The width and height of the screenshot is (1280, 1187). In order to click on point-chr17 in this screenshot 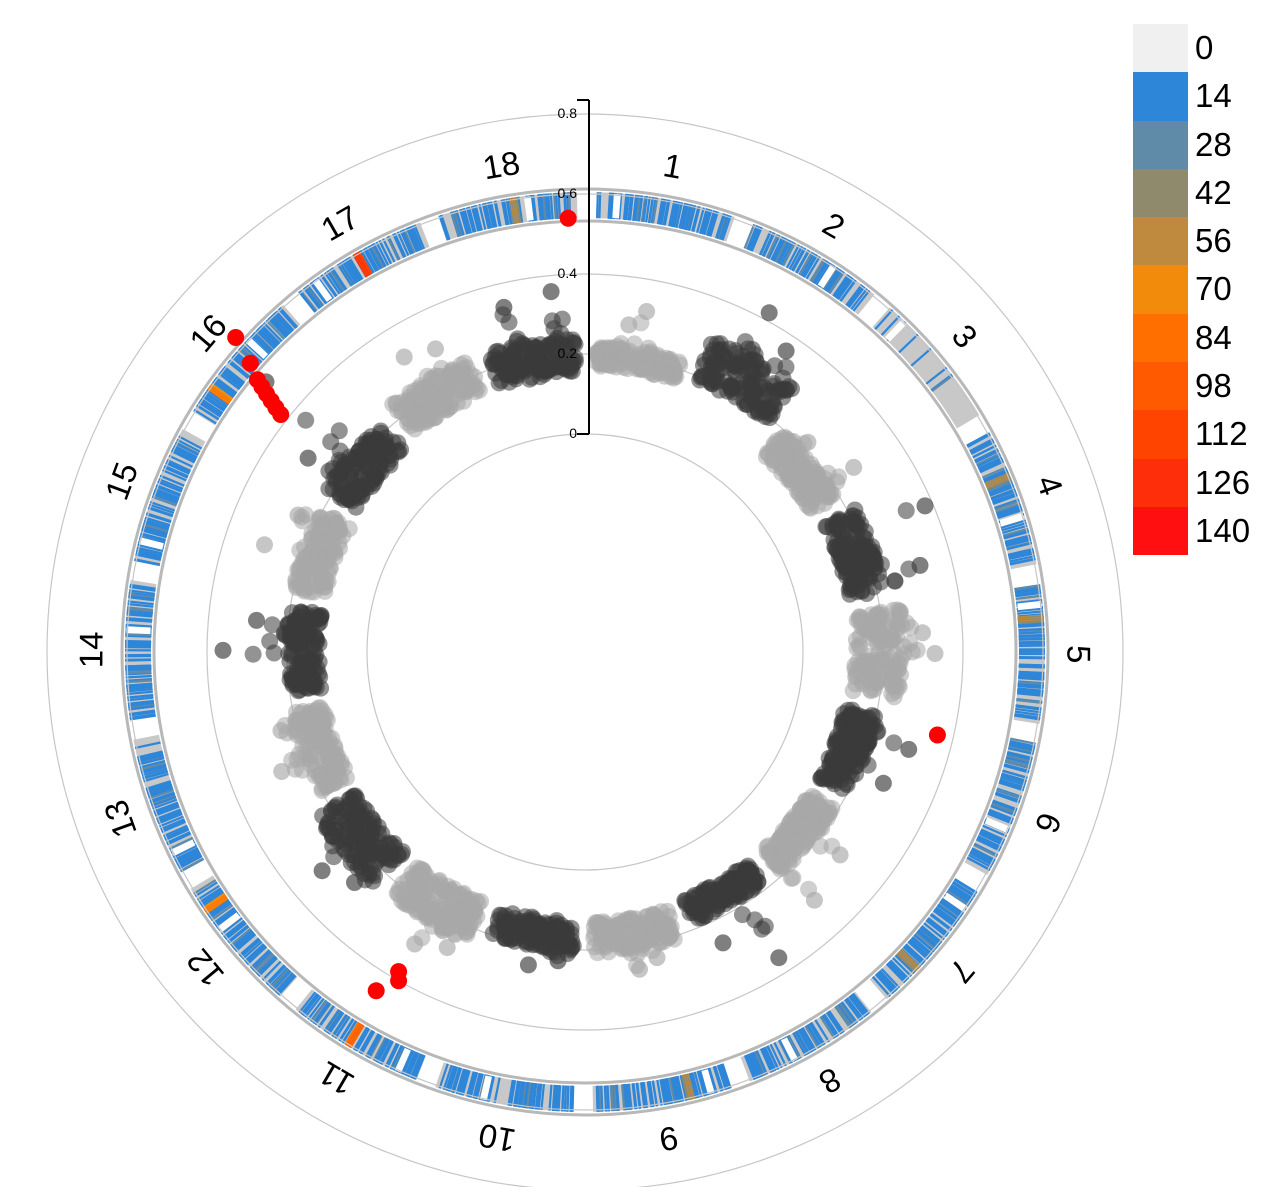, I will do `click(411, 426)`.